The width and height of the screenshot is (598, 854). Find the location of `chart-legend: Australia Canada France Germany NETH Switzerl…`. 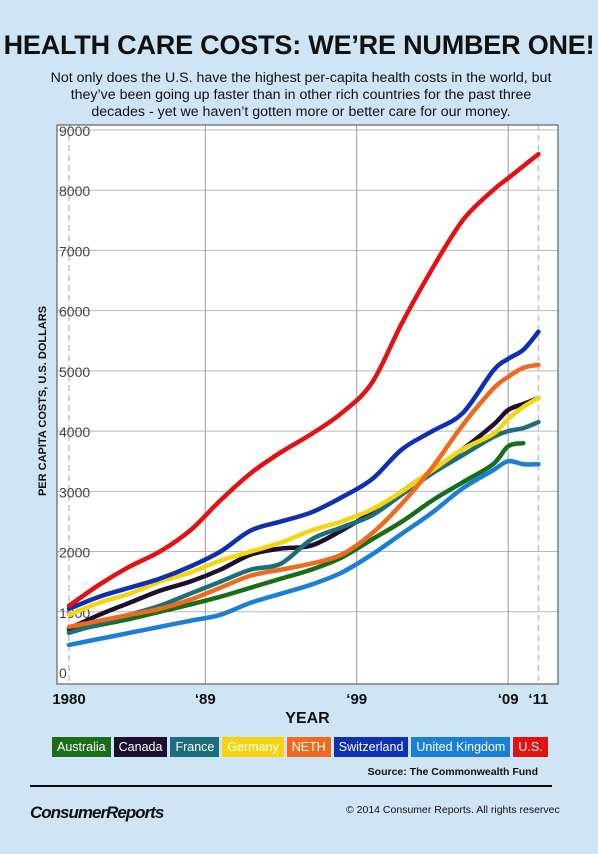

chart-legend: Australia Canada France Germany NETH Switzerl… is located at coordinates (300, 747).